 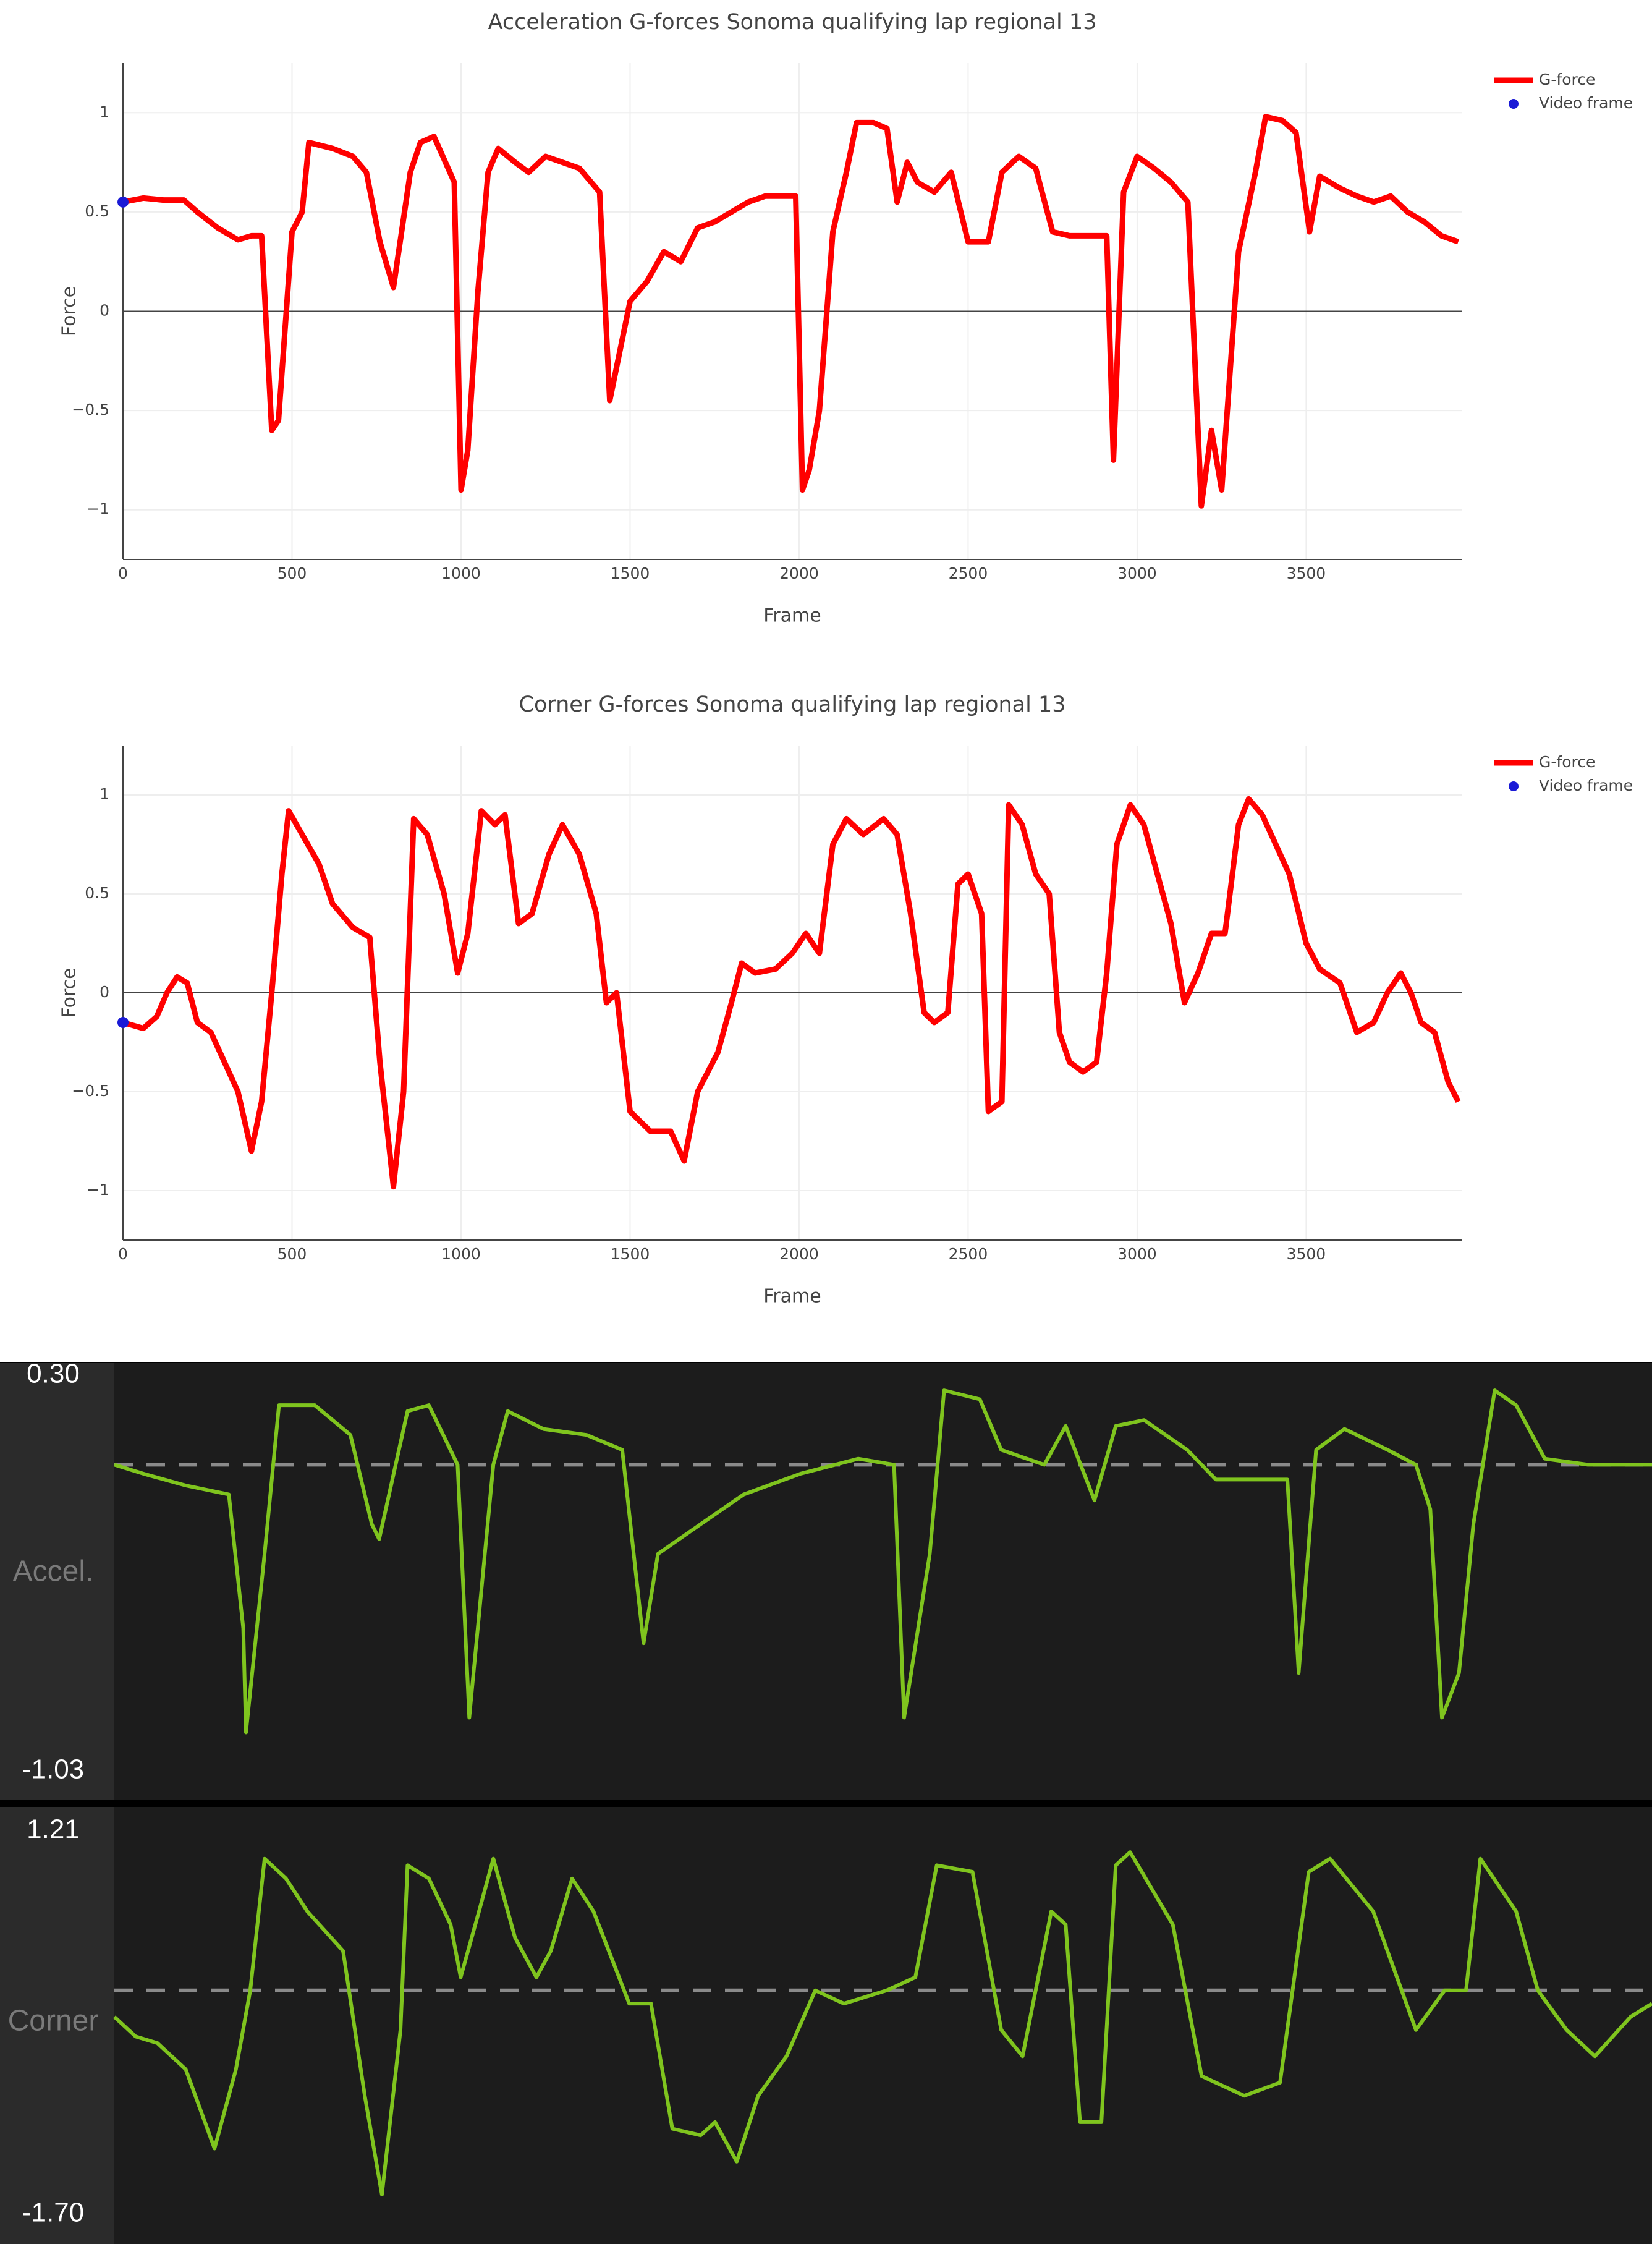 I want to click on y-tick-label: -1.70, so click(x=53, y=2213).